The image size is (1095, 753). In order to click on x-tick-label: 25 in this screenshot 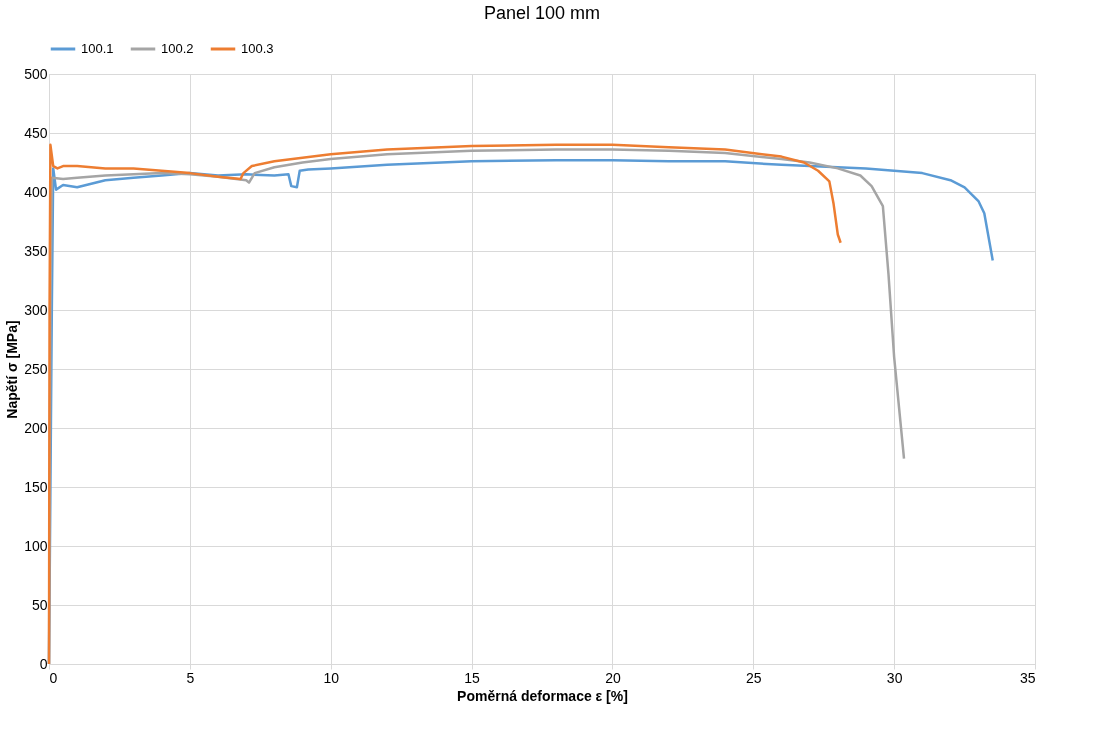, I will do `click(754, 677)`.